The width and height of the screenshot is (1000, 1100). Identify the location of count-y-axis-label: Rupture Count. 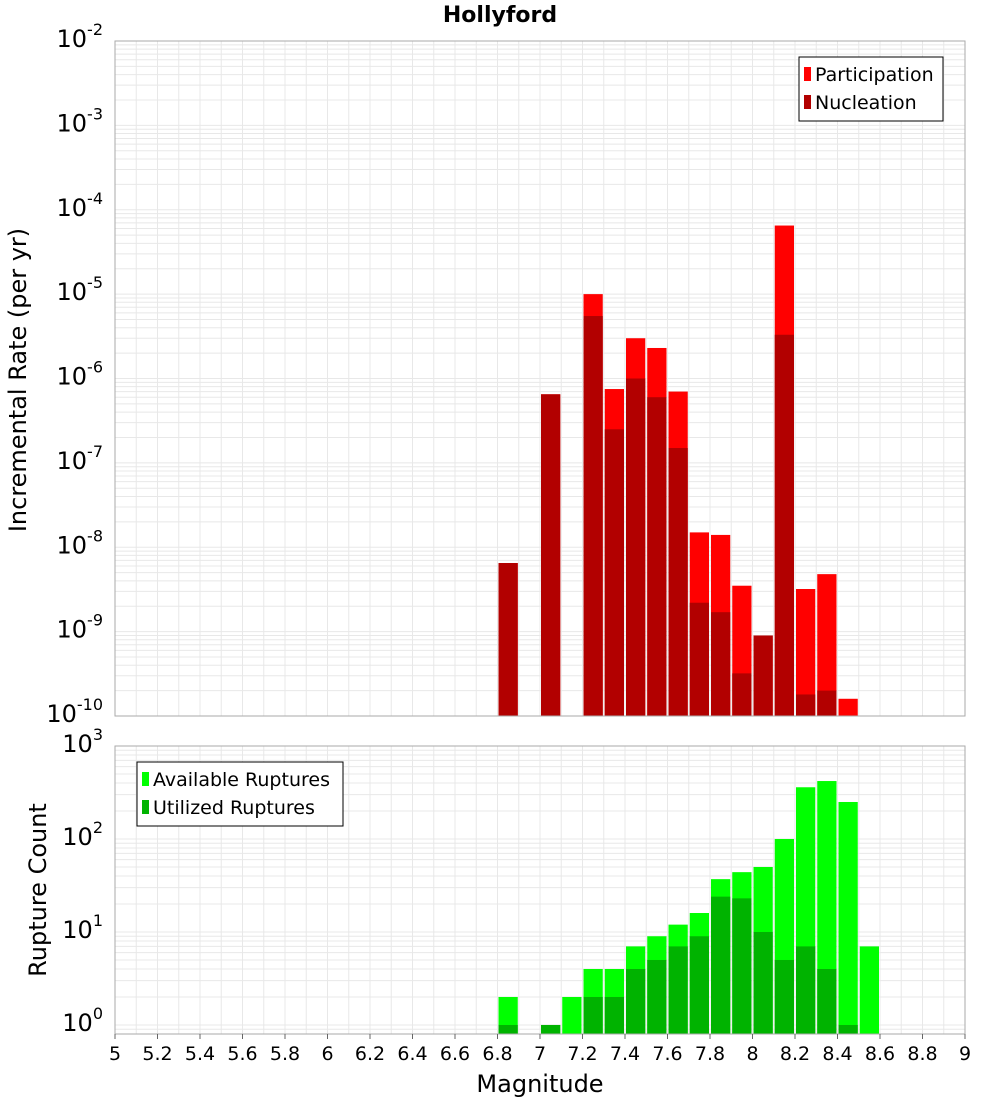
(38, 890).